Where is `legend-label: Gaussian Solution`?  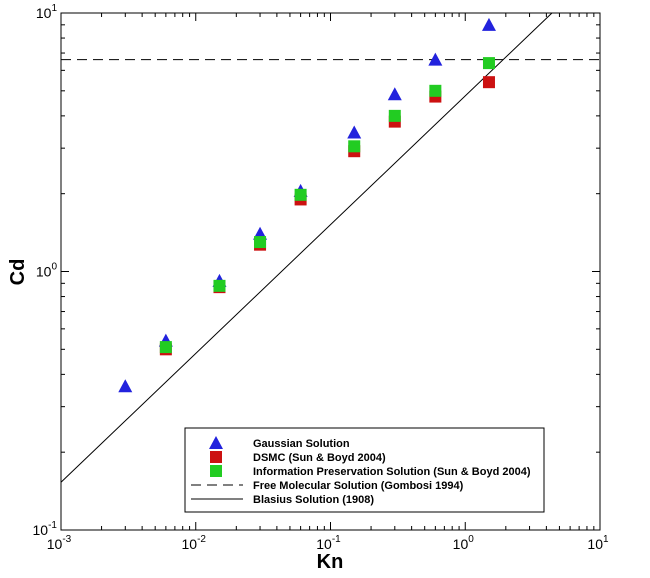
legend-label: Gaussian Solution is located at coordinates (301, 444).